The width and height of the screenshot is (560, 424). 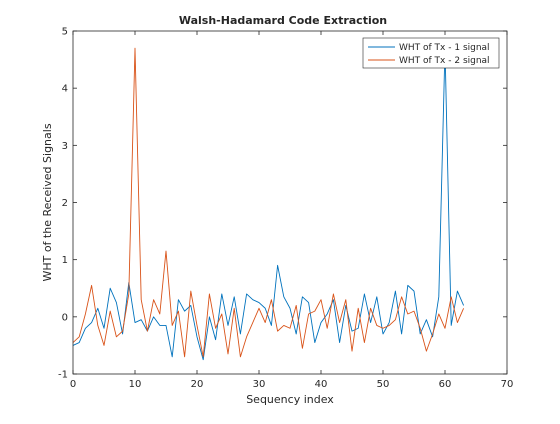 What do you see at coordinates (73, 384) in the screenshot?
I see `x-tick-label: 0` at bounding box center [73, 384].